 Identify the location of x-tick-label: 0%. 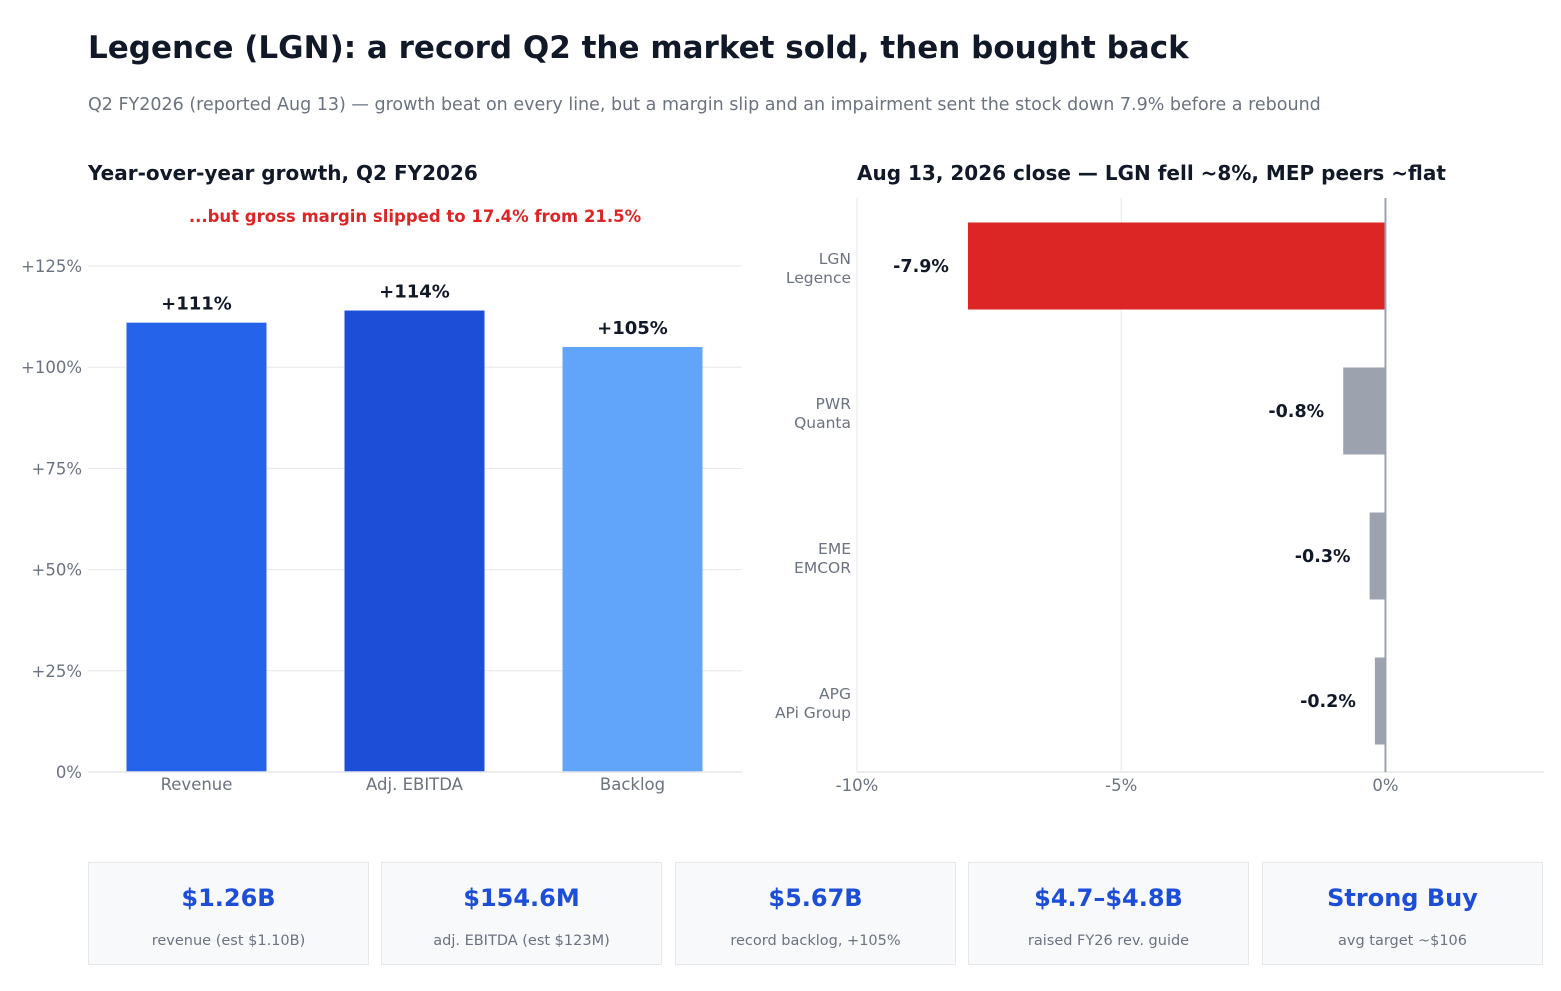
(1385, 785).